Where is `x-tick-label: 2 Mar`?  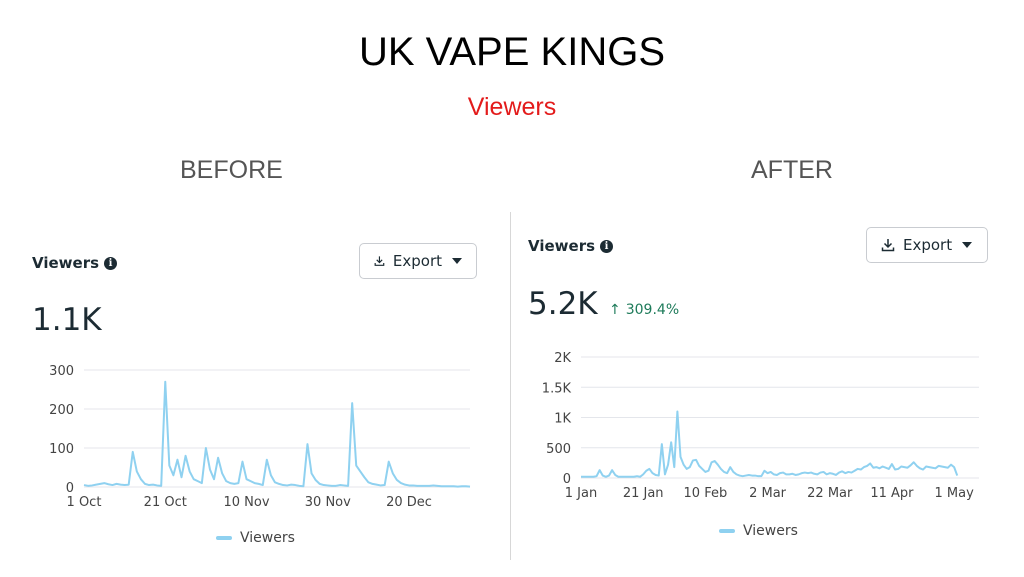
x-tick-label: 2 Mar is located at coordinates (768, 493).